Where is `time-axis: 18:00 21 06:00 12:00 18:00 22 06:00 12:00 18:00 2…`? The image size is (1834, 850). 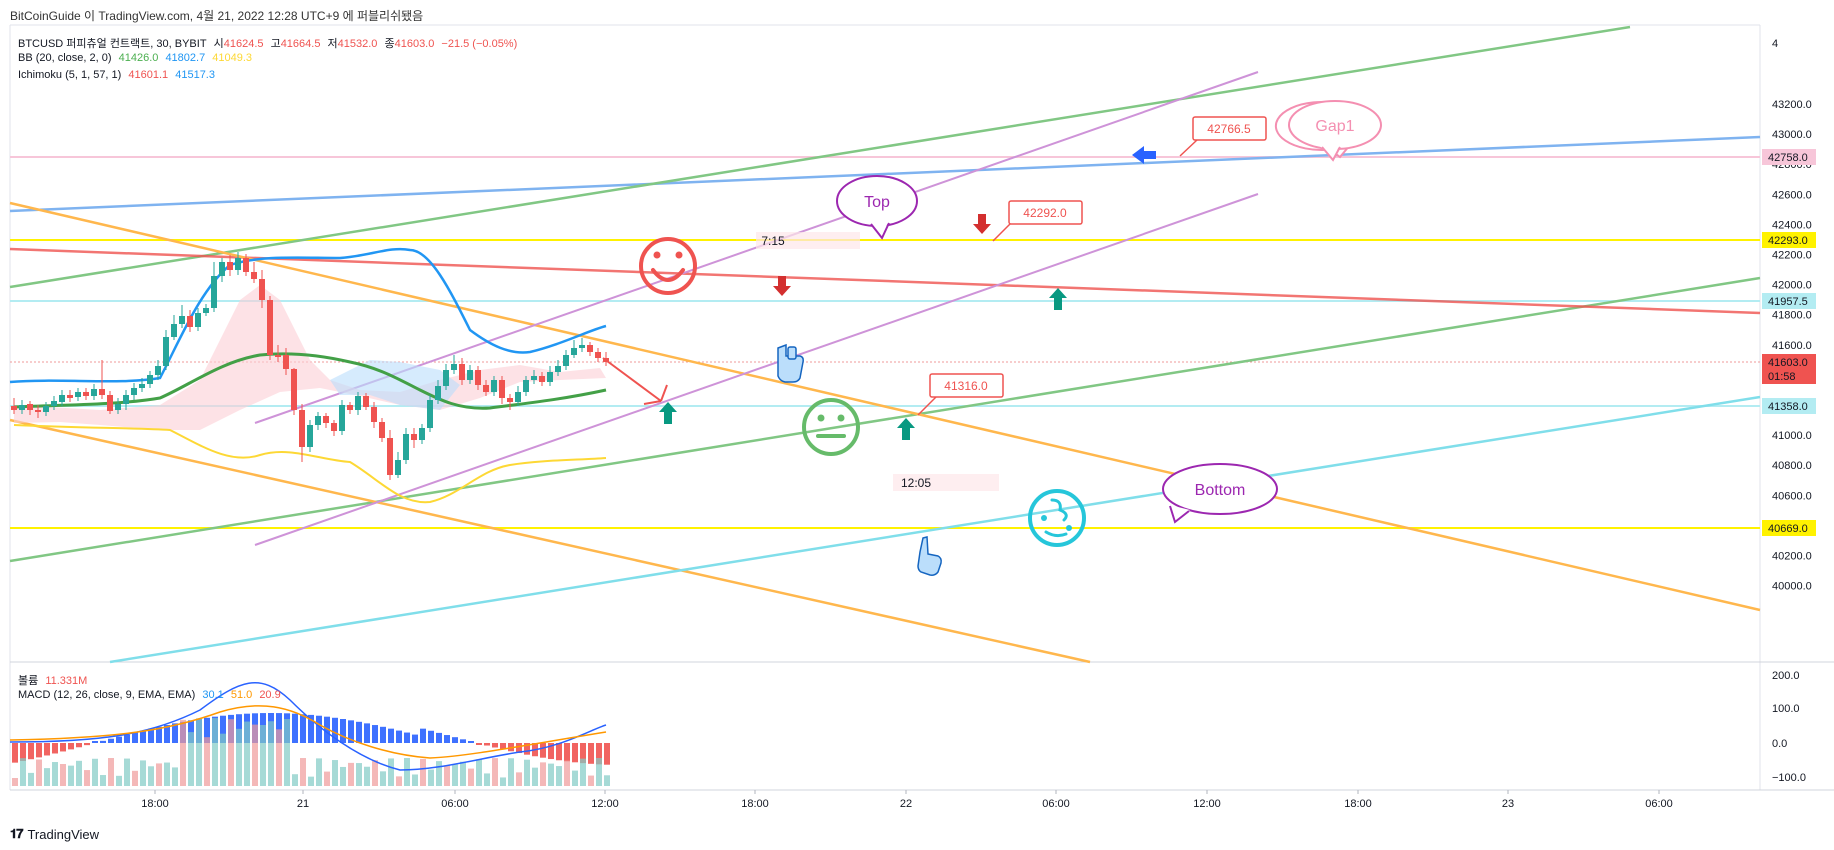 time-axis: 18:00 21 06:00 12:00 18:00 22 06:00 12:00 18:00 2… is located at coordinates (907, 800).